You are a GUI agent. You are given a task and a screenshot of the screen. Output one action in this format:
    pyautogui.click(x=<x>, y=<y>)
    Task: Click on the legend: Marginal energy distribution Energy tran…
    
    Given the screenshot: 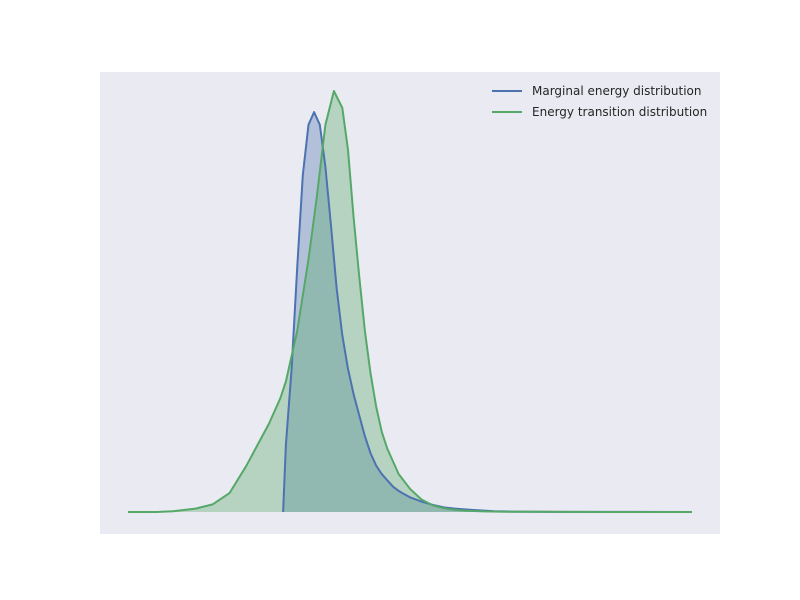 What is the action you would take?
    pyautogui.click(x=599, y=101)
    